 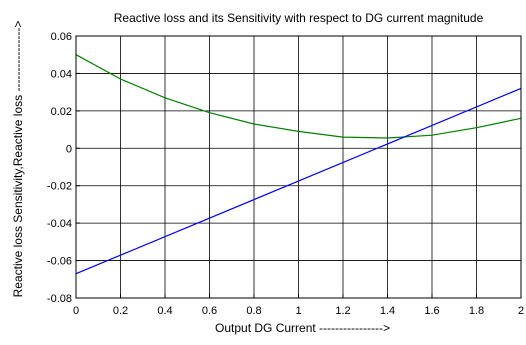 What do you see at coordinates (164, 311) in the screenshot?
I see `x-tick-label: 0.4` at bounding box center [164, 311].